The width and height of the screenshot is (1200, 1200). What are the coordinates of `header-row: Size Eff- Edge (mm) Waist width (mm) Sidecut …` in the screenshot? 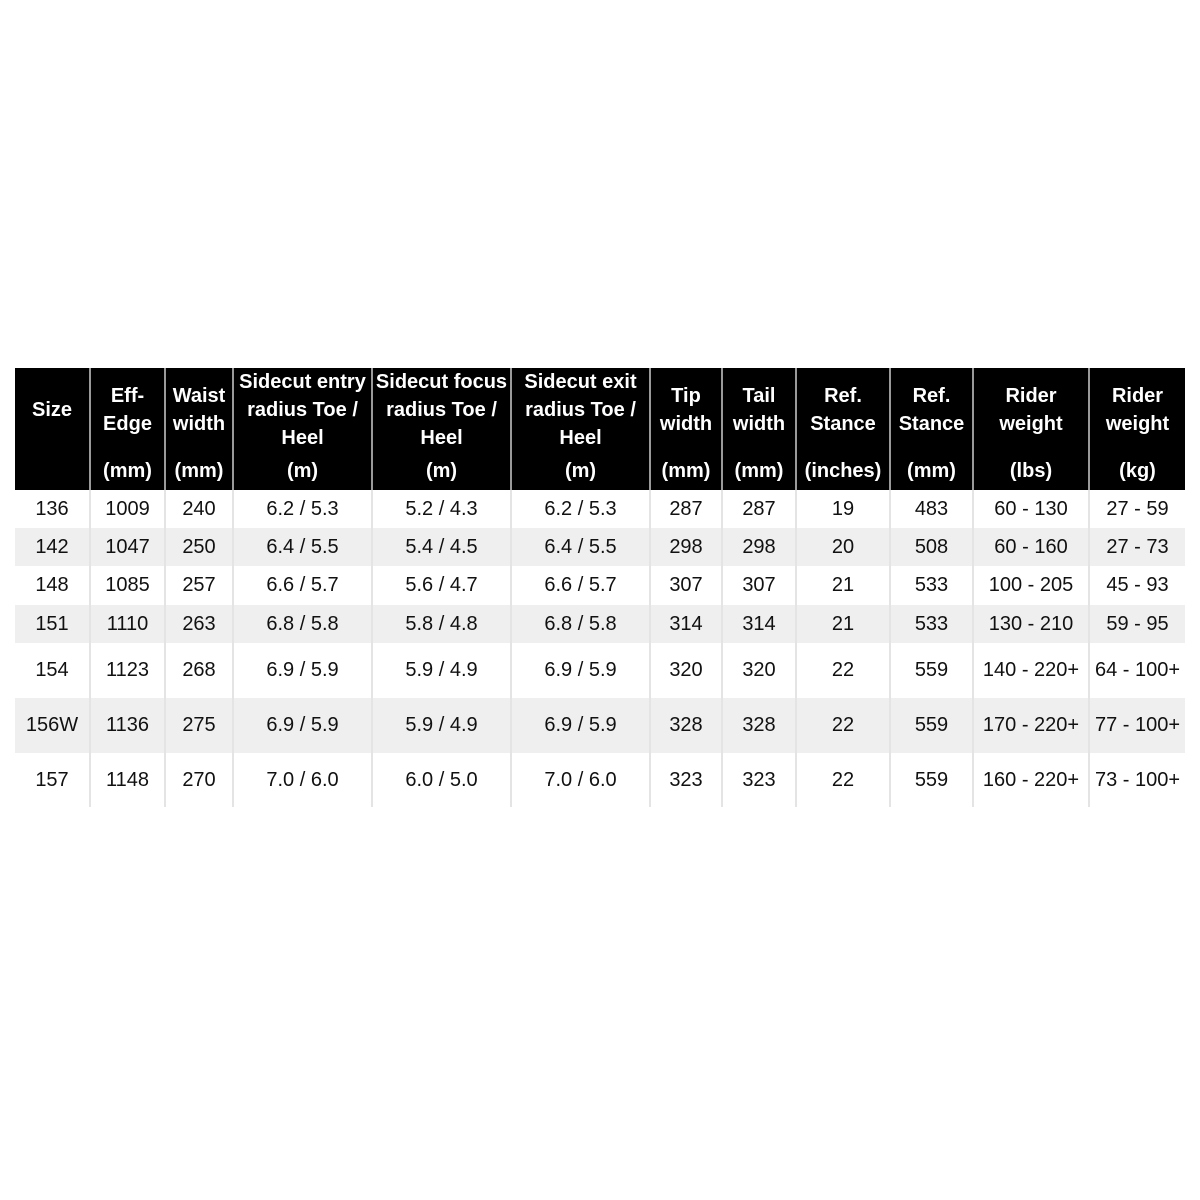 It's located at (600, 429).